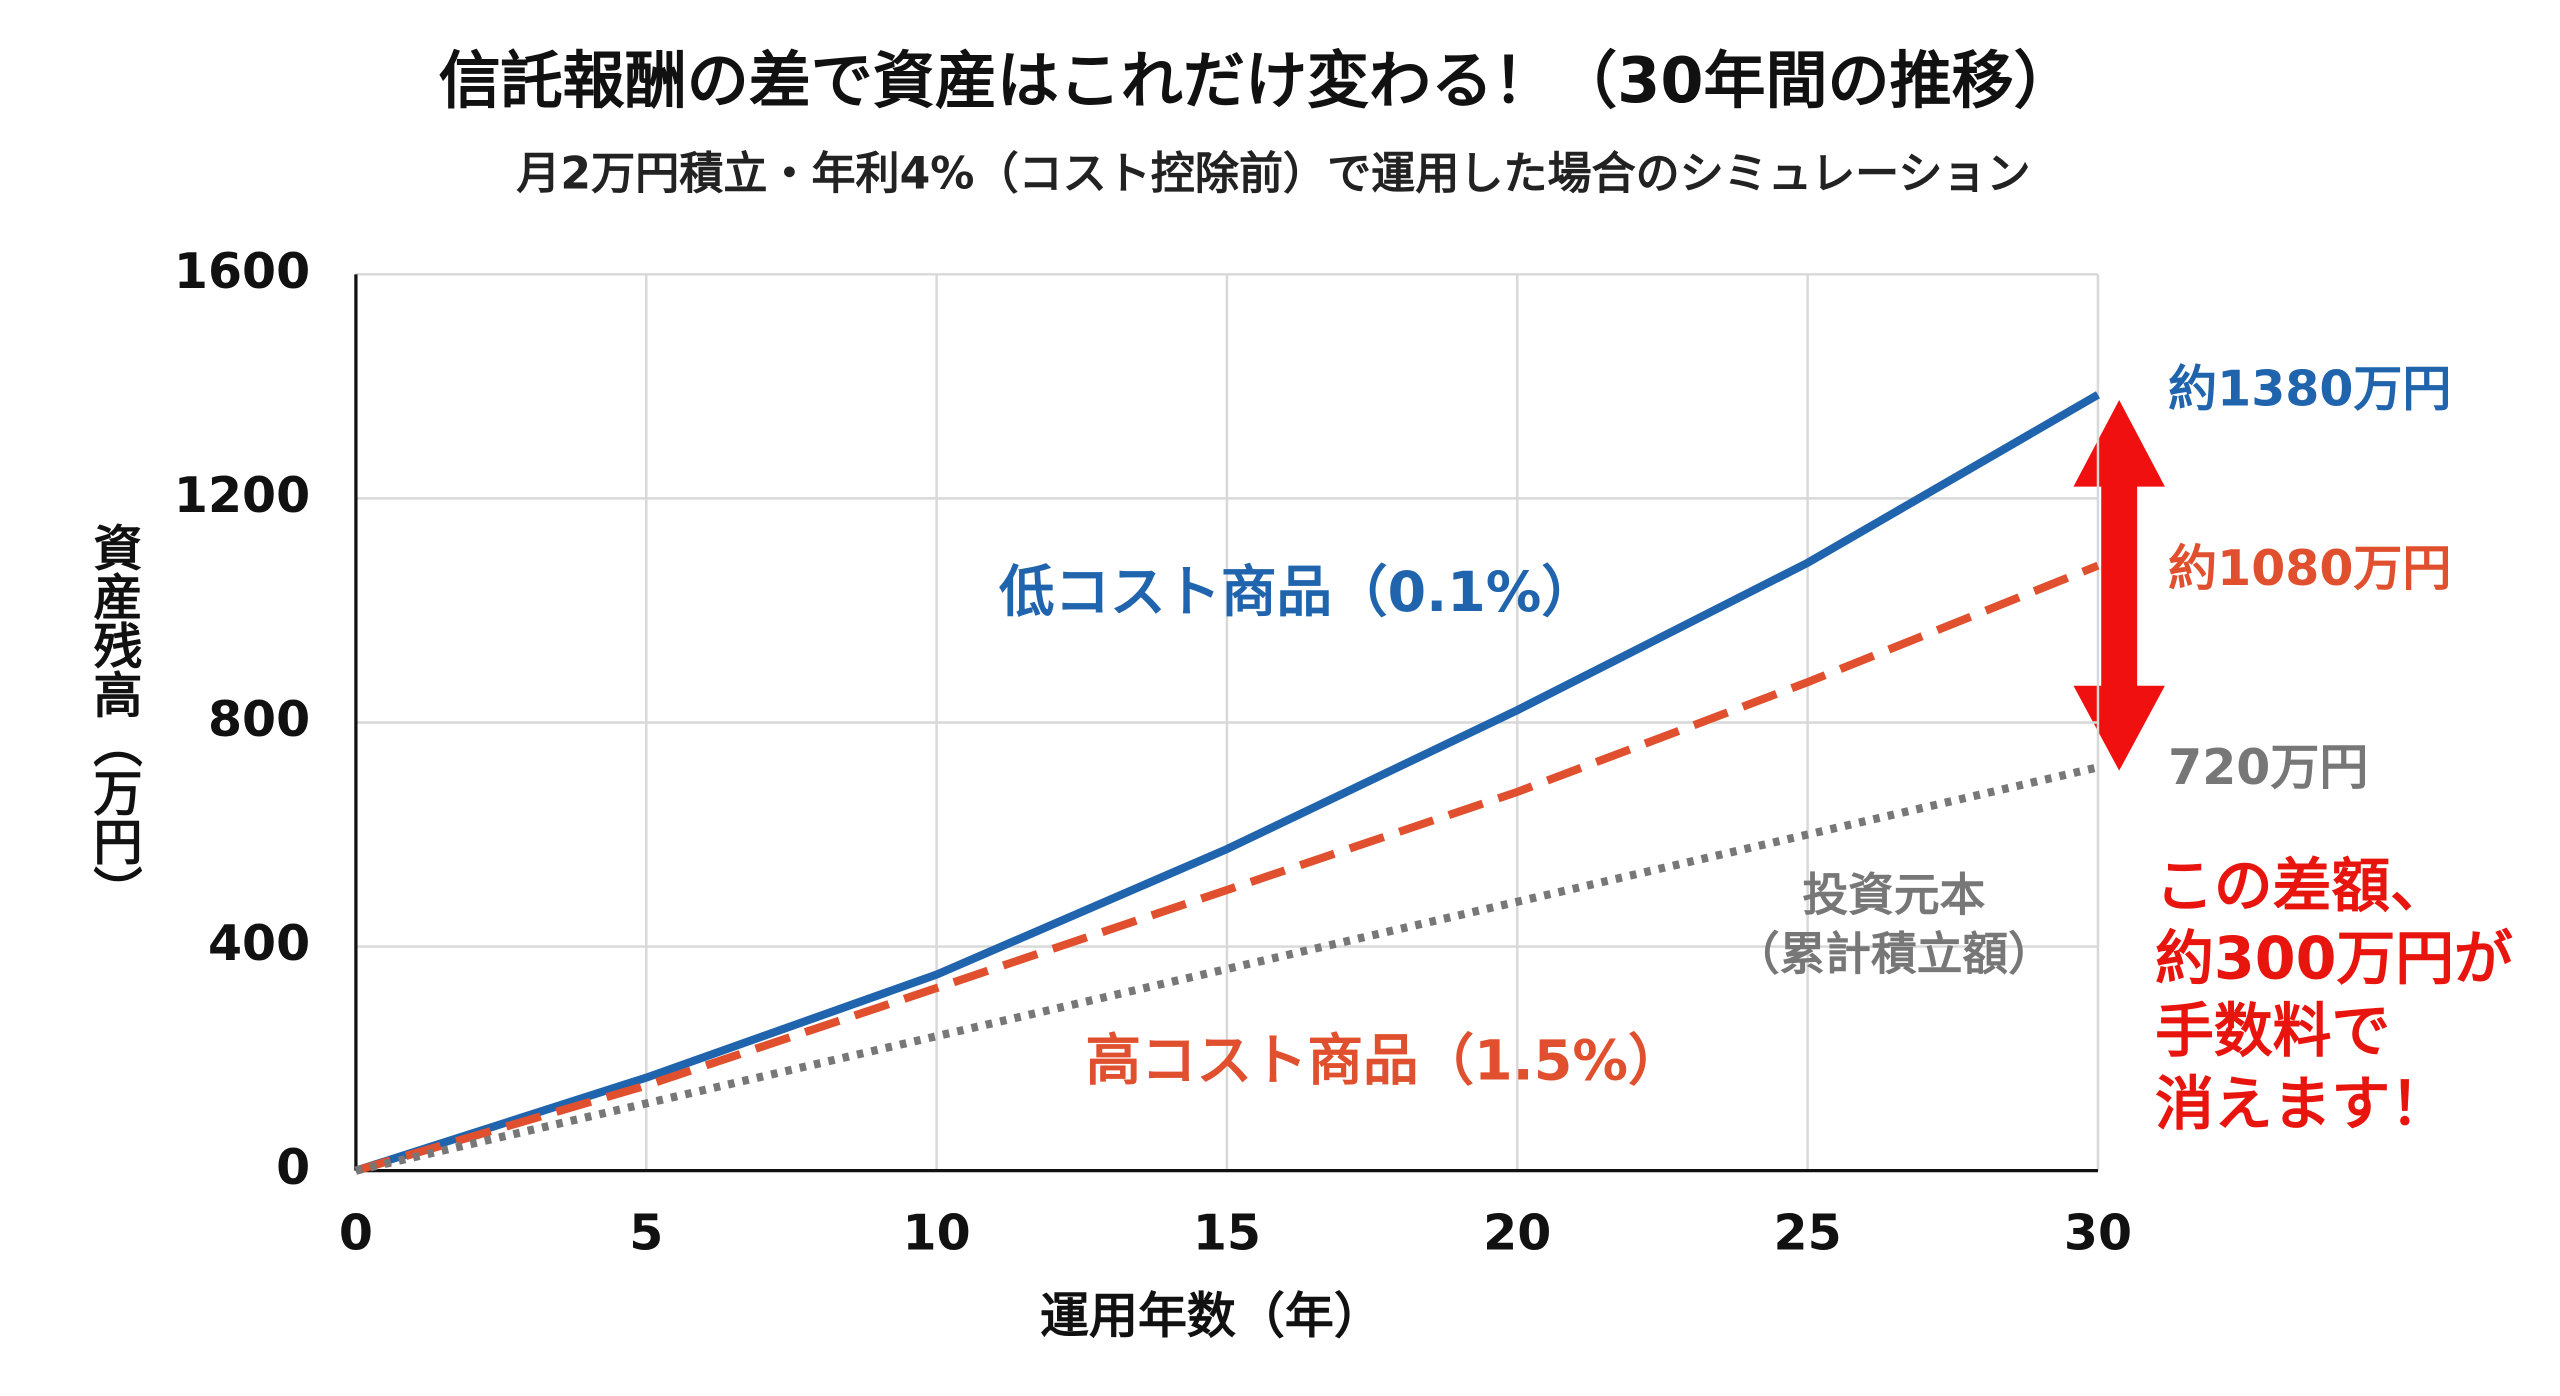 This screenshot has height=1396, width=2560. I want to click on double-arrow, so click(2119, 585).